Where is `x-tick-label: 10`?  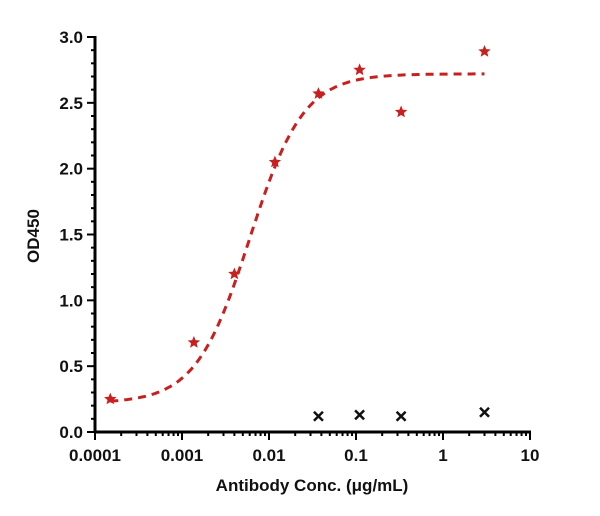 x-tick-label: 10 is located at coordinates (530, 455).